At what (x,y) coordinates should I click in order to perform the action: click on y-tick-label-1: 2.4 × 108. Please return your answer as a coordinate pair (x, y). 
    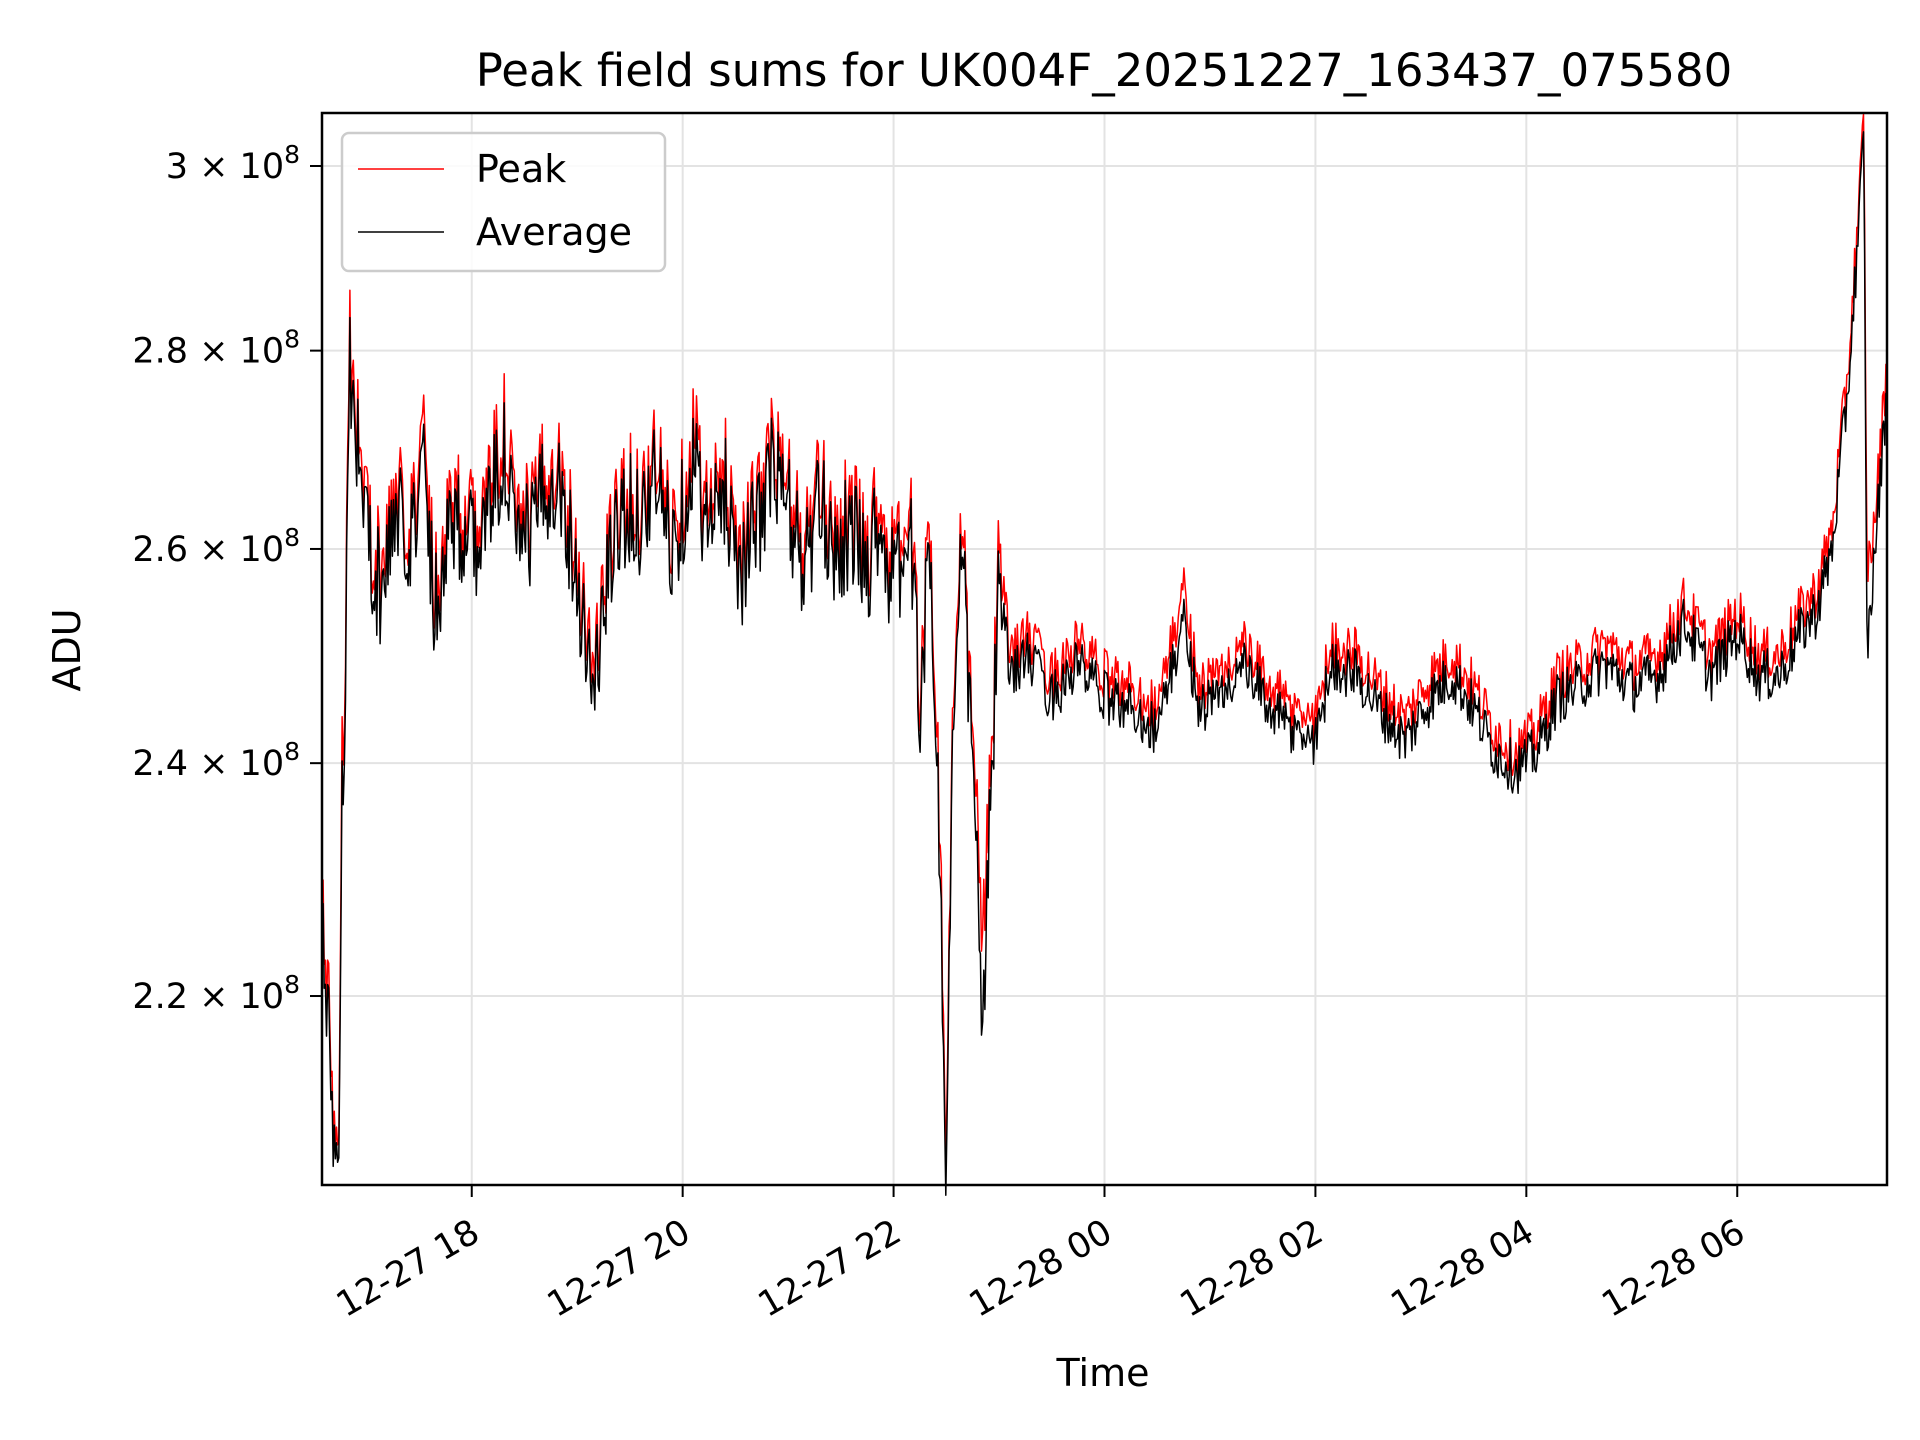
    Looking at the image, I should click on (216, 760).